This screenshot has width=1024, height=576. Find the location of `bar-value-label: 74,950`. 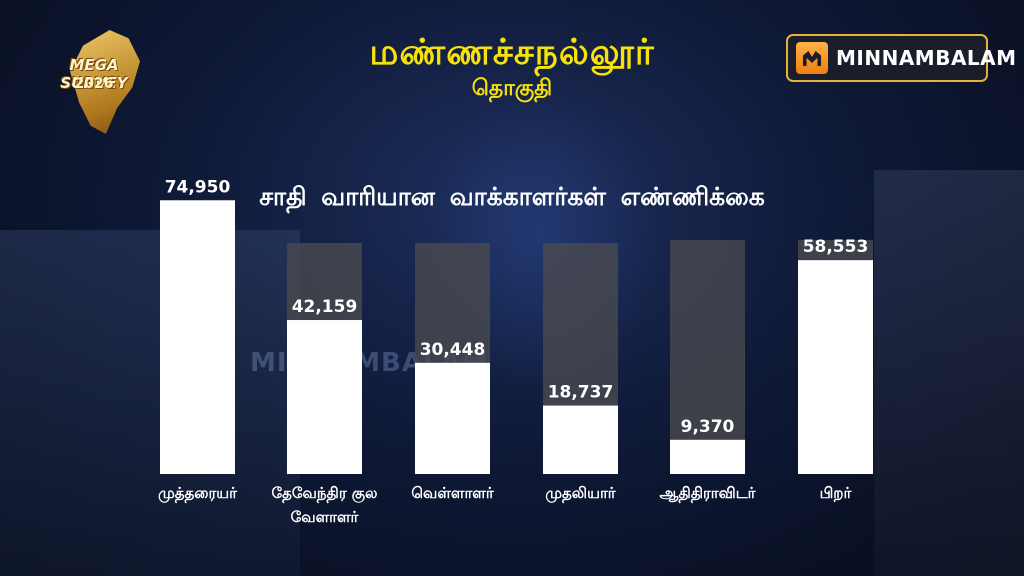

bar-value-label: 74,950 is located at coordinates (198, 187).